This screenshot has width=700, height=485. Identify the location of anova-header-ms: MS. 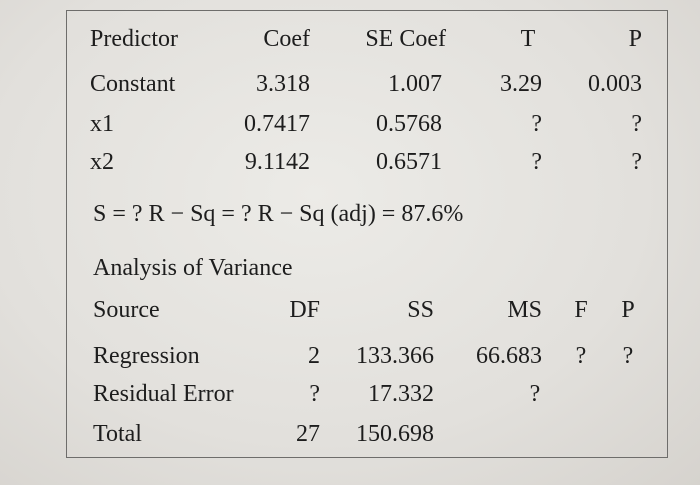
(524, 310).